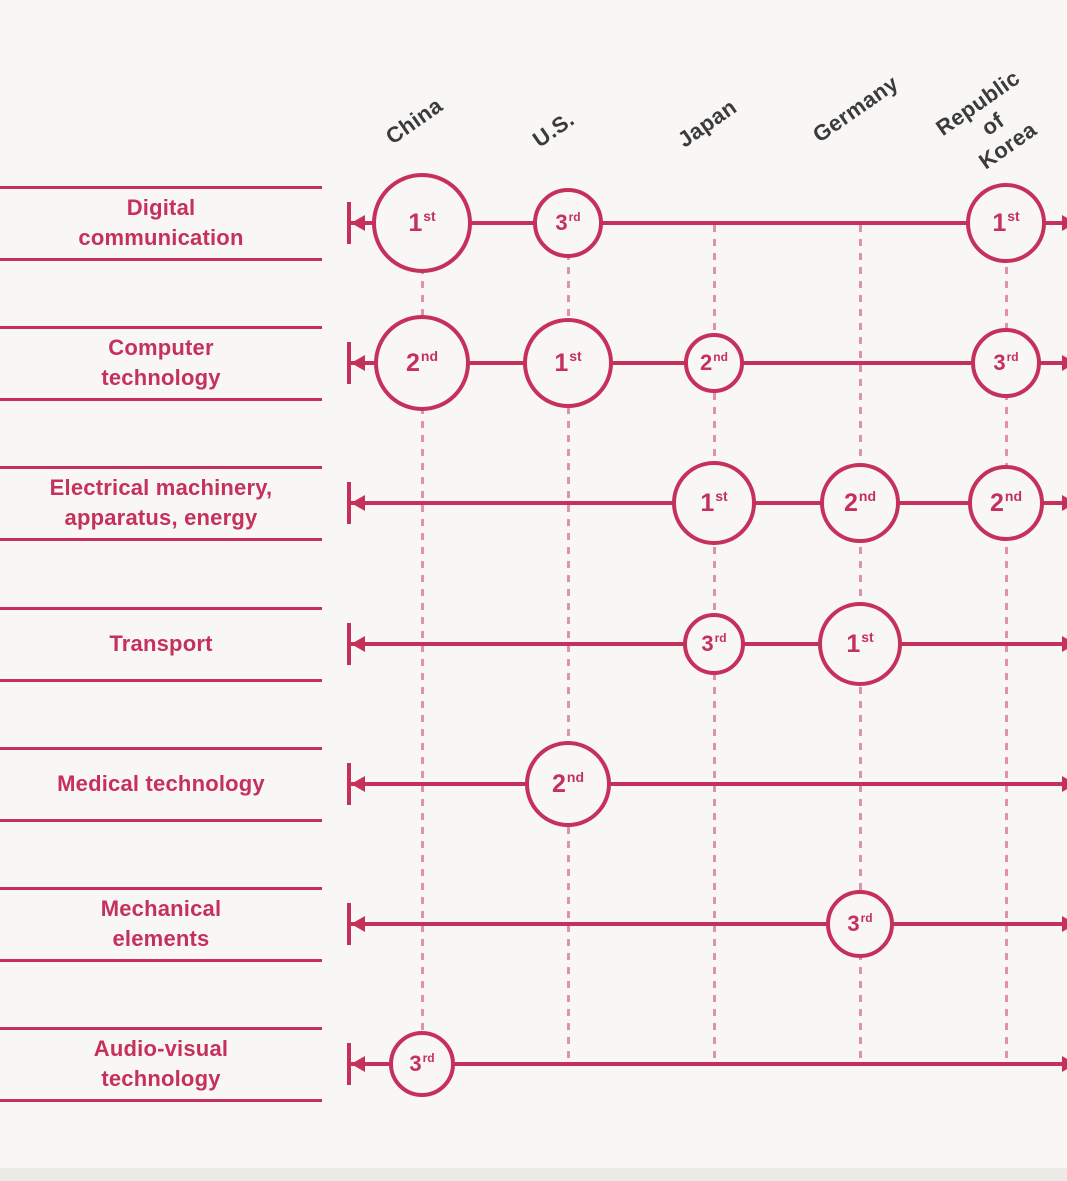  Describe the element at coordinates (707, 123) in the screenshot. I see `column-header-japan: Japan` at that location.